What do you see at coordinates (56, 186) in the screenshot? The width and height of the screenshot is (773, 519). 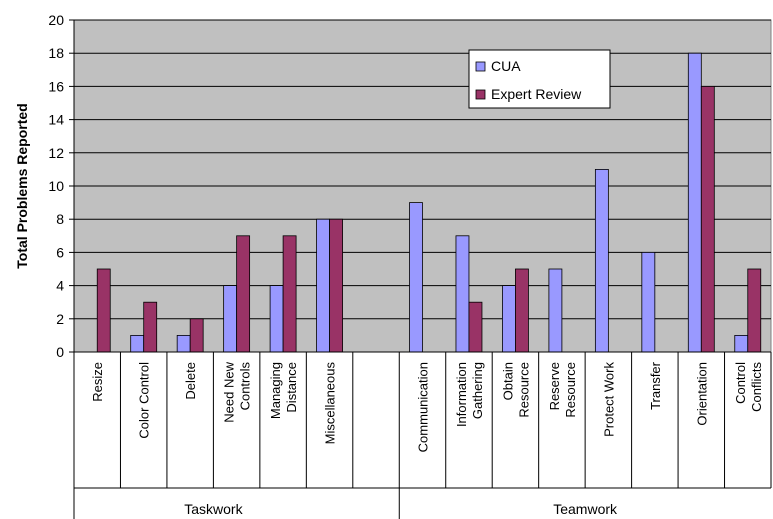 I see `y-tick-label: 10` at bounding box center [56, 186].